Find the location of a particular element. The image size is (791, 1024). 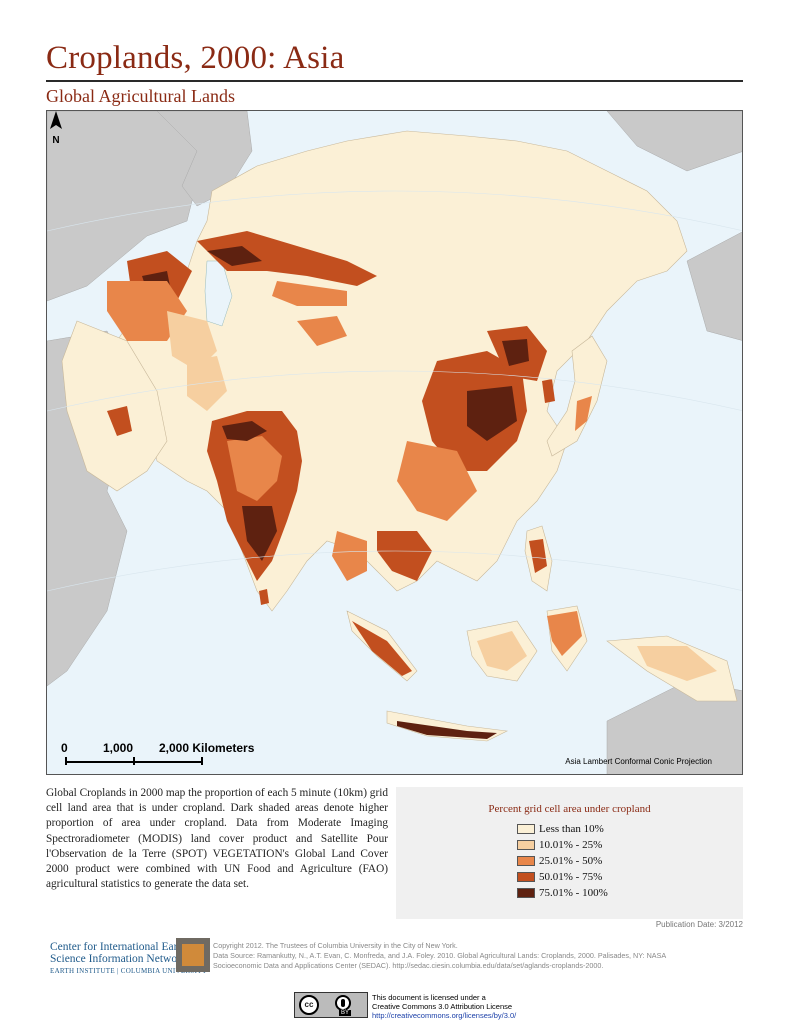

arabian-peninsula is located at coordinates (114, 406).